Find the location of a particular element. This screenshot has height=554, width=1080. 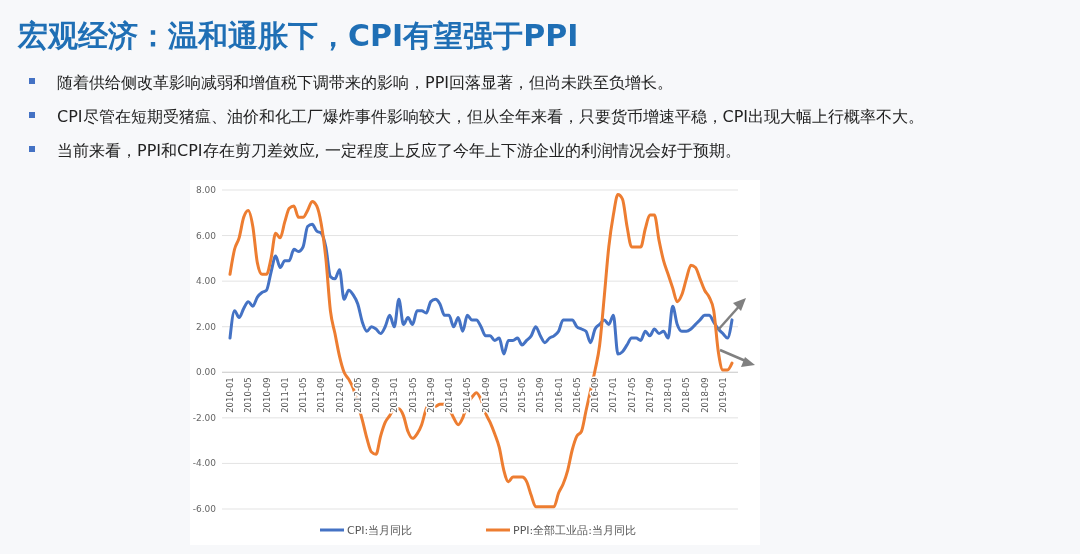

x-tick-label: 2017-09 is located at coordinates (649, 395).